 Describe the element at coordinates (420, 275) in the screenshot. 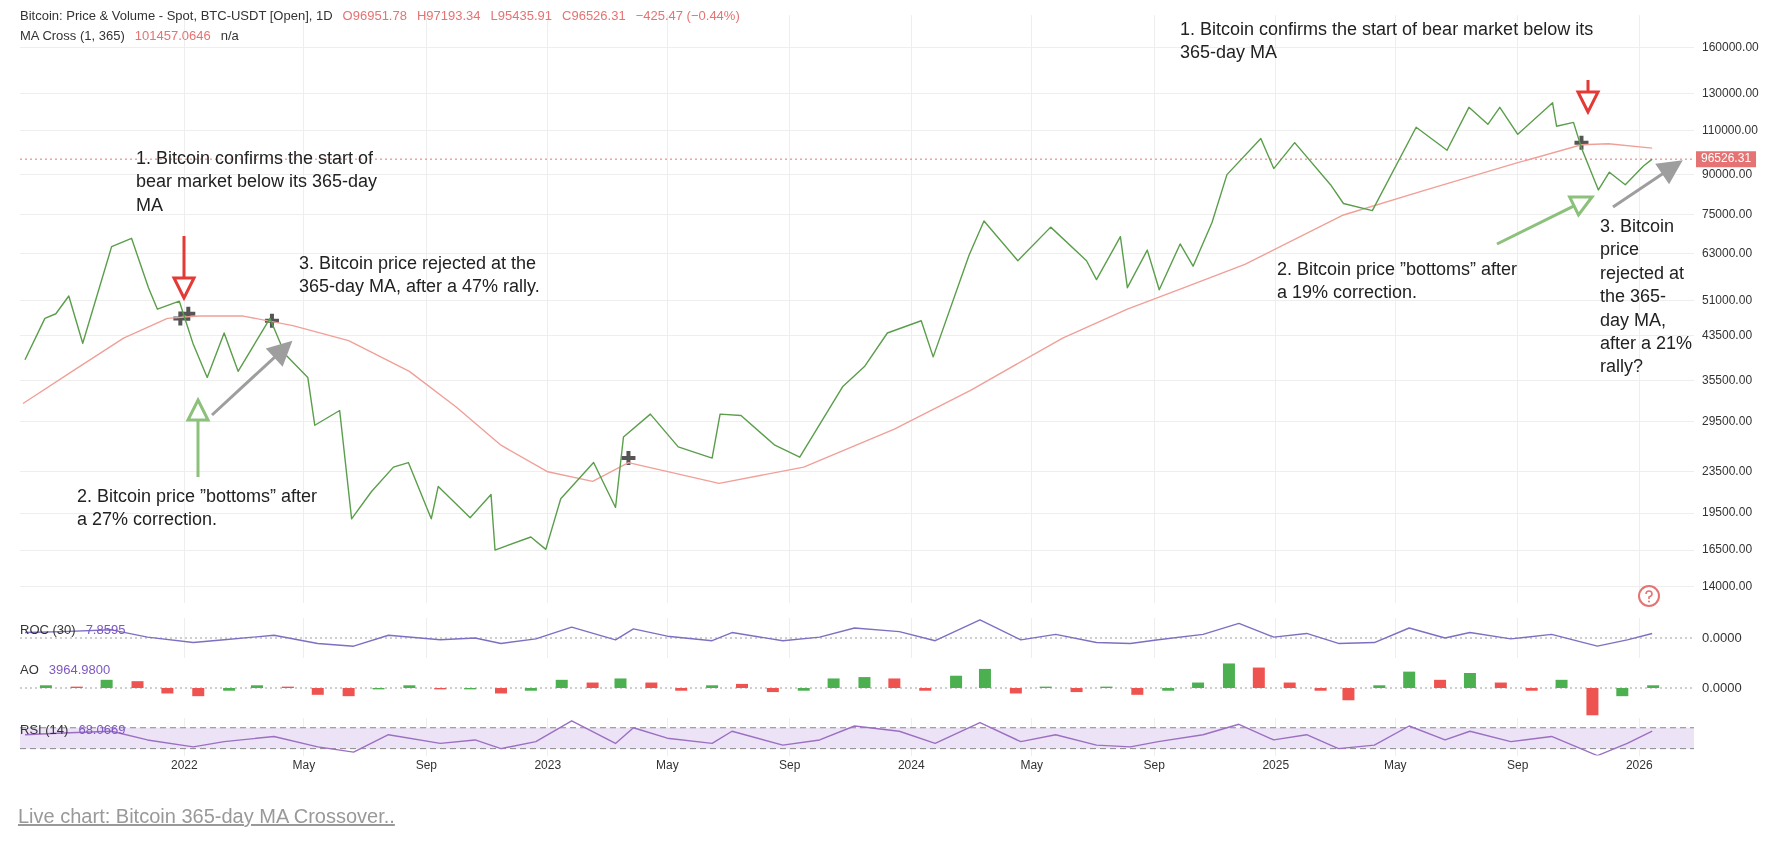

I see `annotation: 3. Bitcoin price rejected at the 365-day MA, after a 47% rally.` at that location.